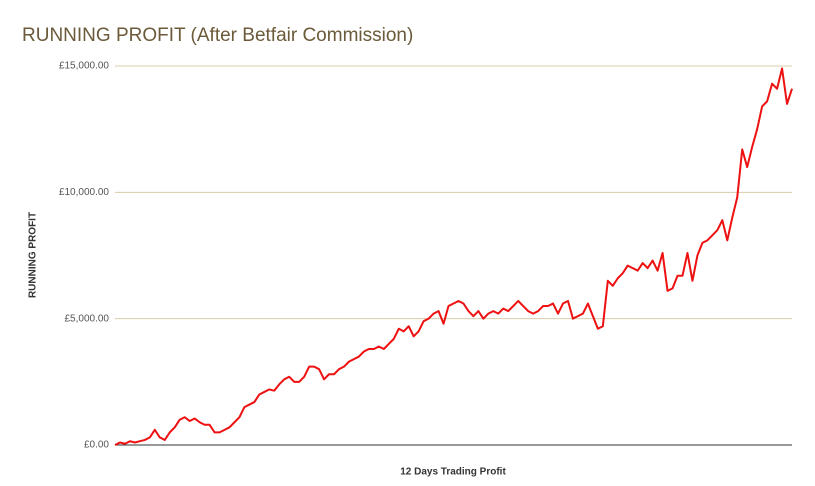  Describe the element at coordinates (87, 318) in the screenshot. I see `y-tick-label: £5,000.00` at that location.